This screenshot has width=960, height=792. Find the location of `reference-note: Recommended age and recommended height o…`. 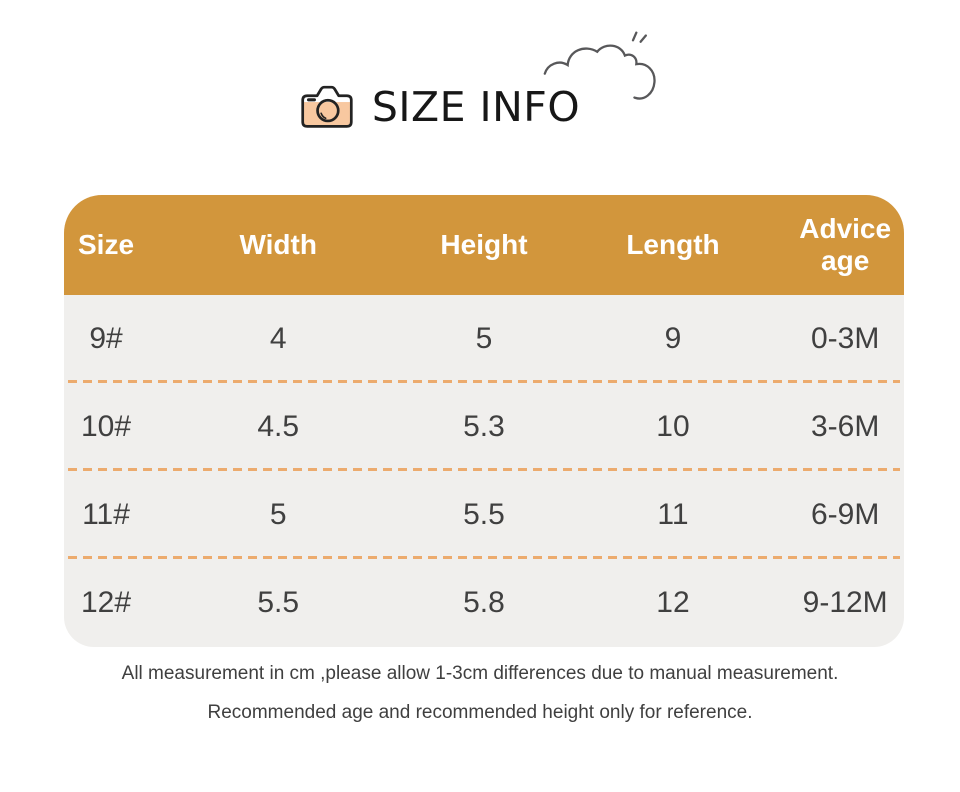

reference-note: Recommended age and recommended height o… is located at coordinates (480, 712).